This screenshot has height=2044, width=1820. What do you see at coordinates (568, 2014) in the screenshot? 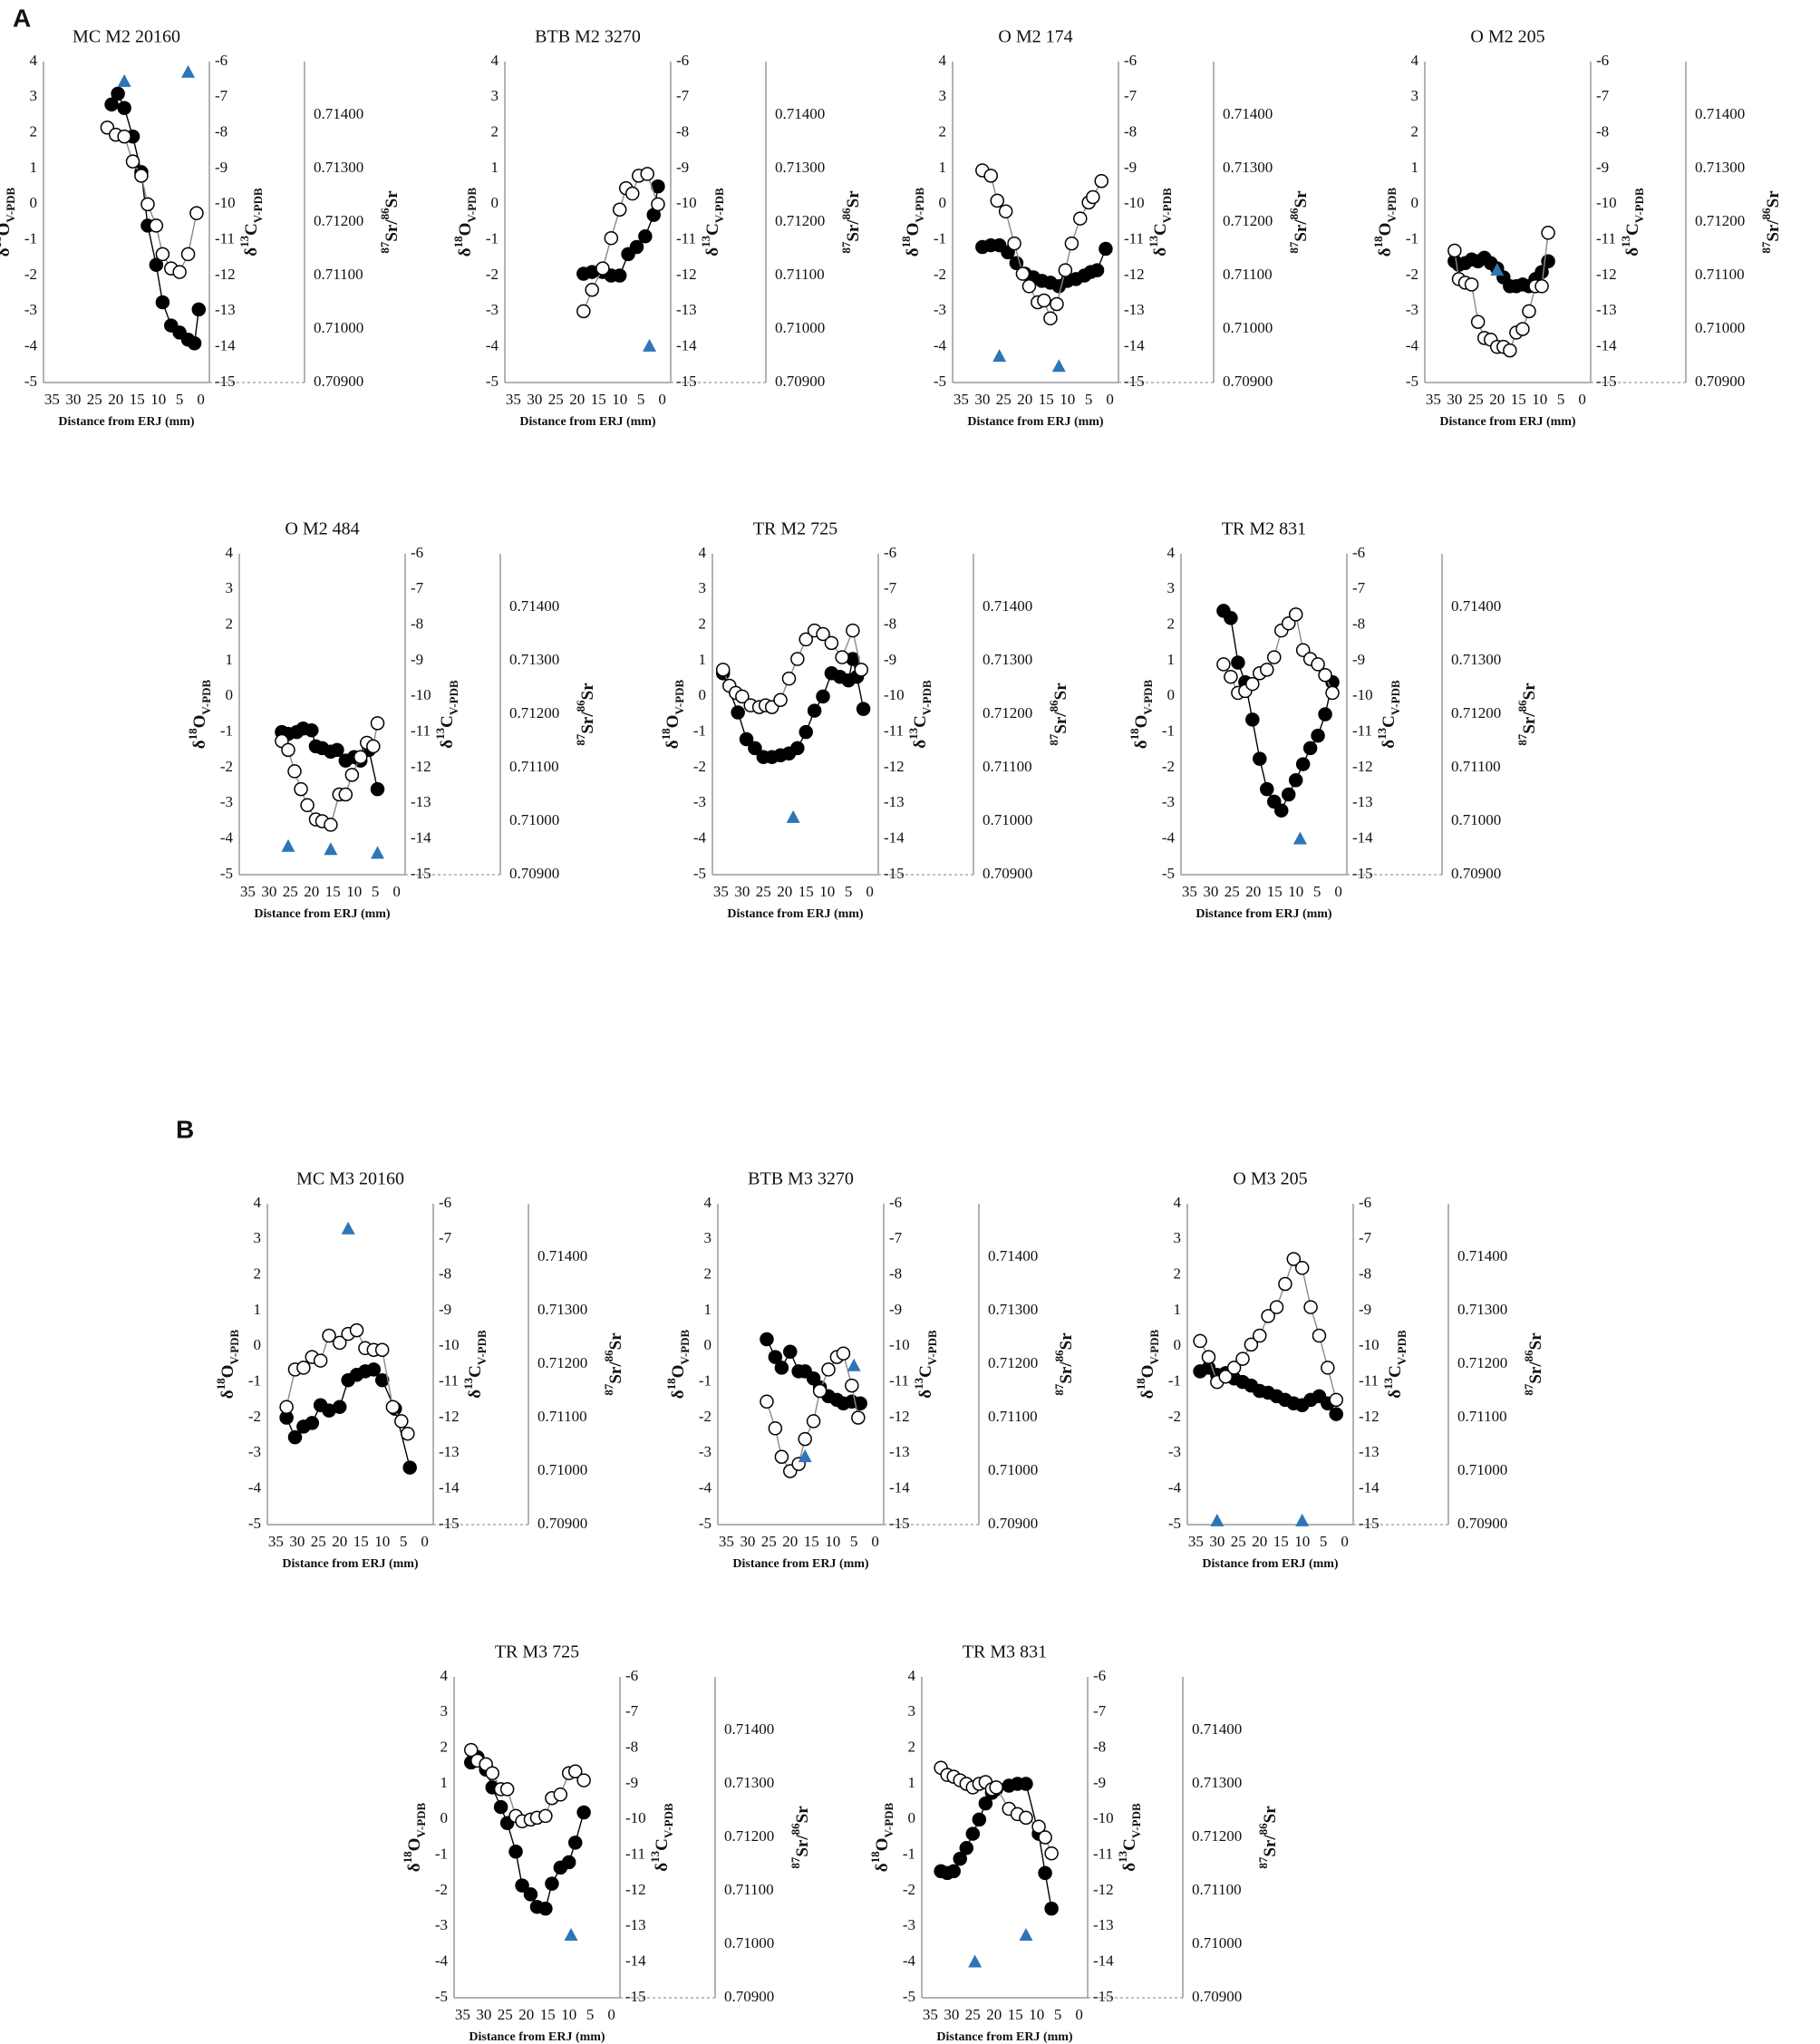
I see `x-tick-label: 10` at bounding box center [568, 2014].